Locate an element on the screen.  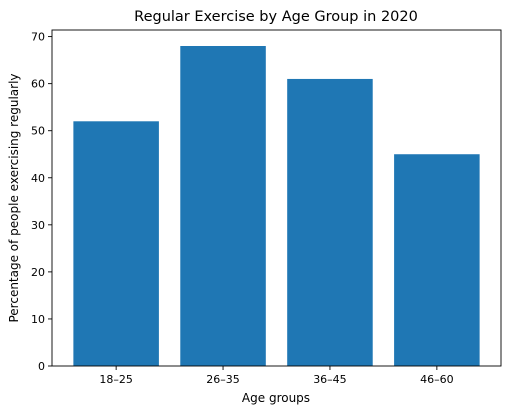
x-tick-label: 18–25 is located at coordinates (116, 379).